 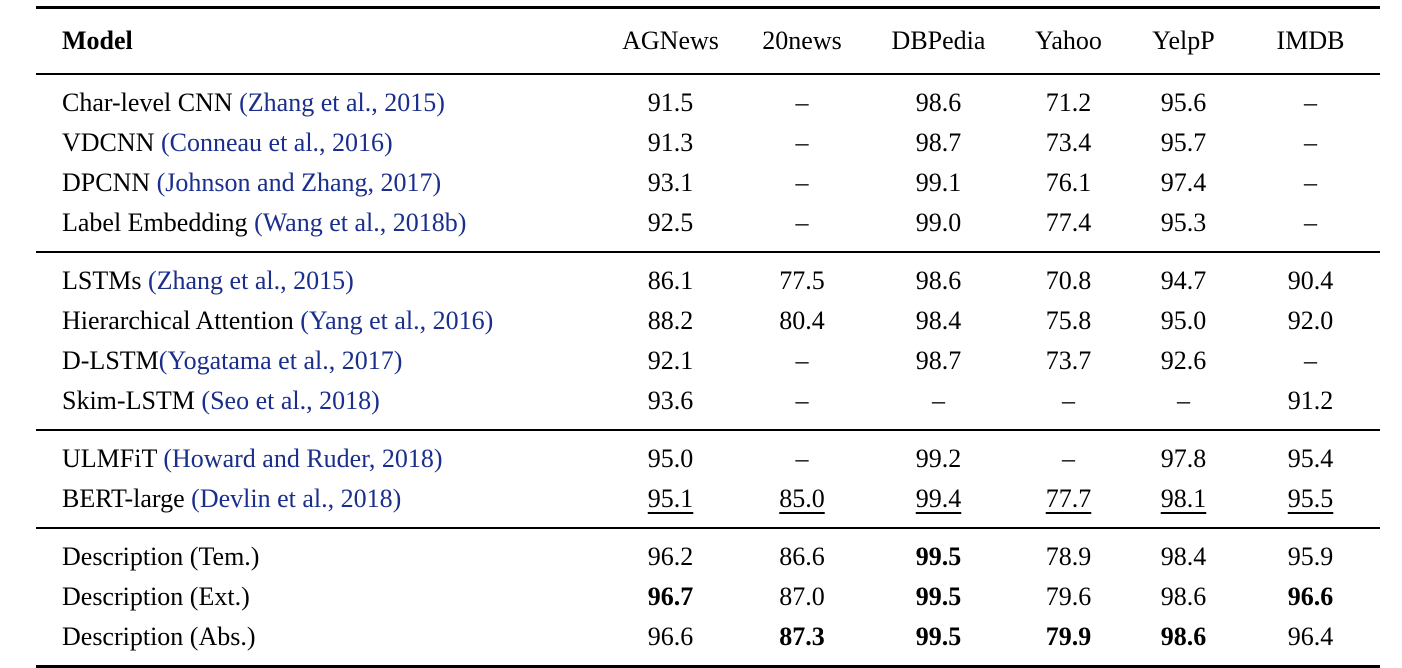 I want to click on citation-link: (Devlin et al., 2018), so click(x=296, y=498).